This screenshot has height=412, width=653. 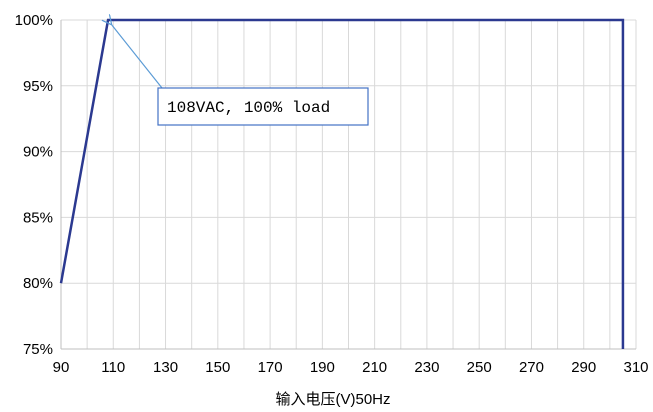 I want to click on x-tick-label: 130, so click(x=165, y=367).